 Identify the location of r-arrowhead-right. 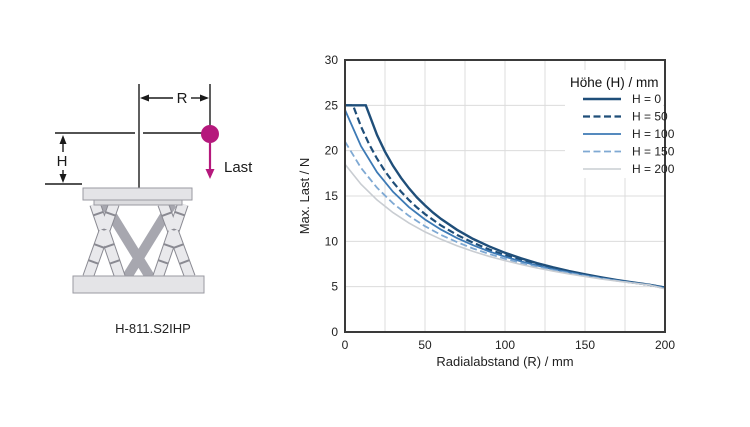
(204, 98).